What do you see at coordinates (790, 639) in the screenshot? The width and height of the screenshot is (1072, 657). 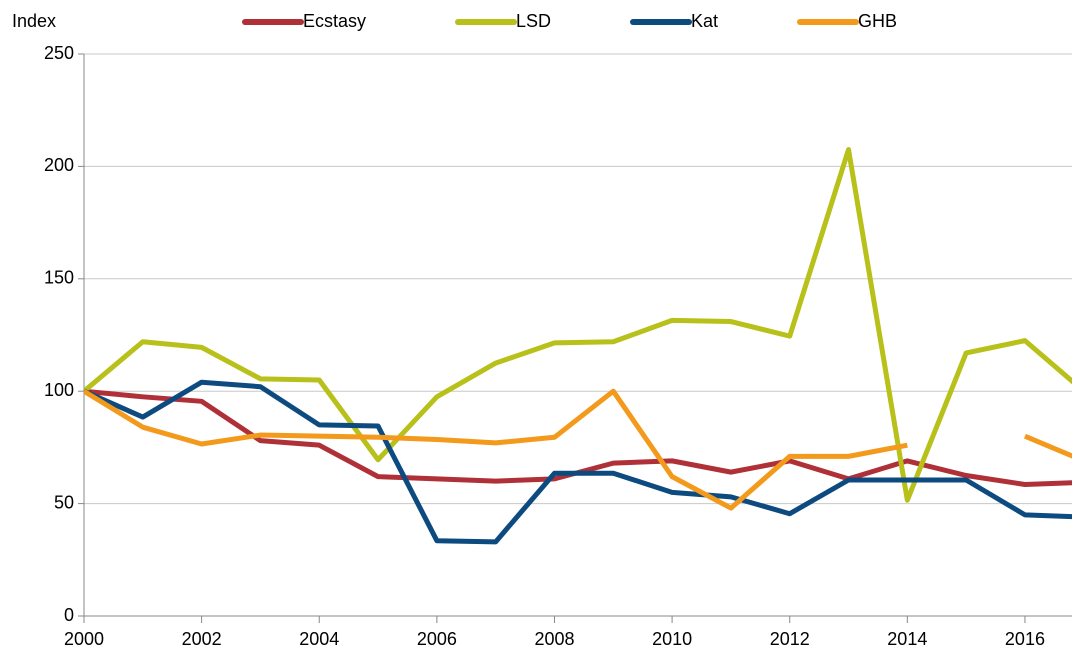 I see `x-tick-label: 2012` at bounding box center [790, 639].